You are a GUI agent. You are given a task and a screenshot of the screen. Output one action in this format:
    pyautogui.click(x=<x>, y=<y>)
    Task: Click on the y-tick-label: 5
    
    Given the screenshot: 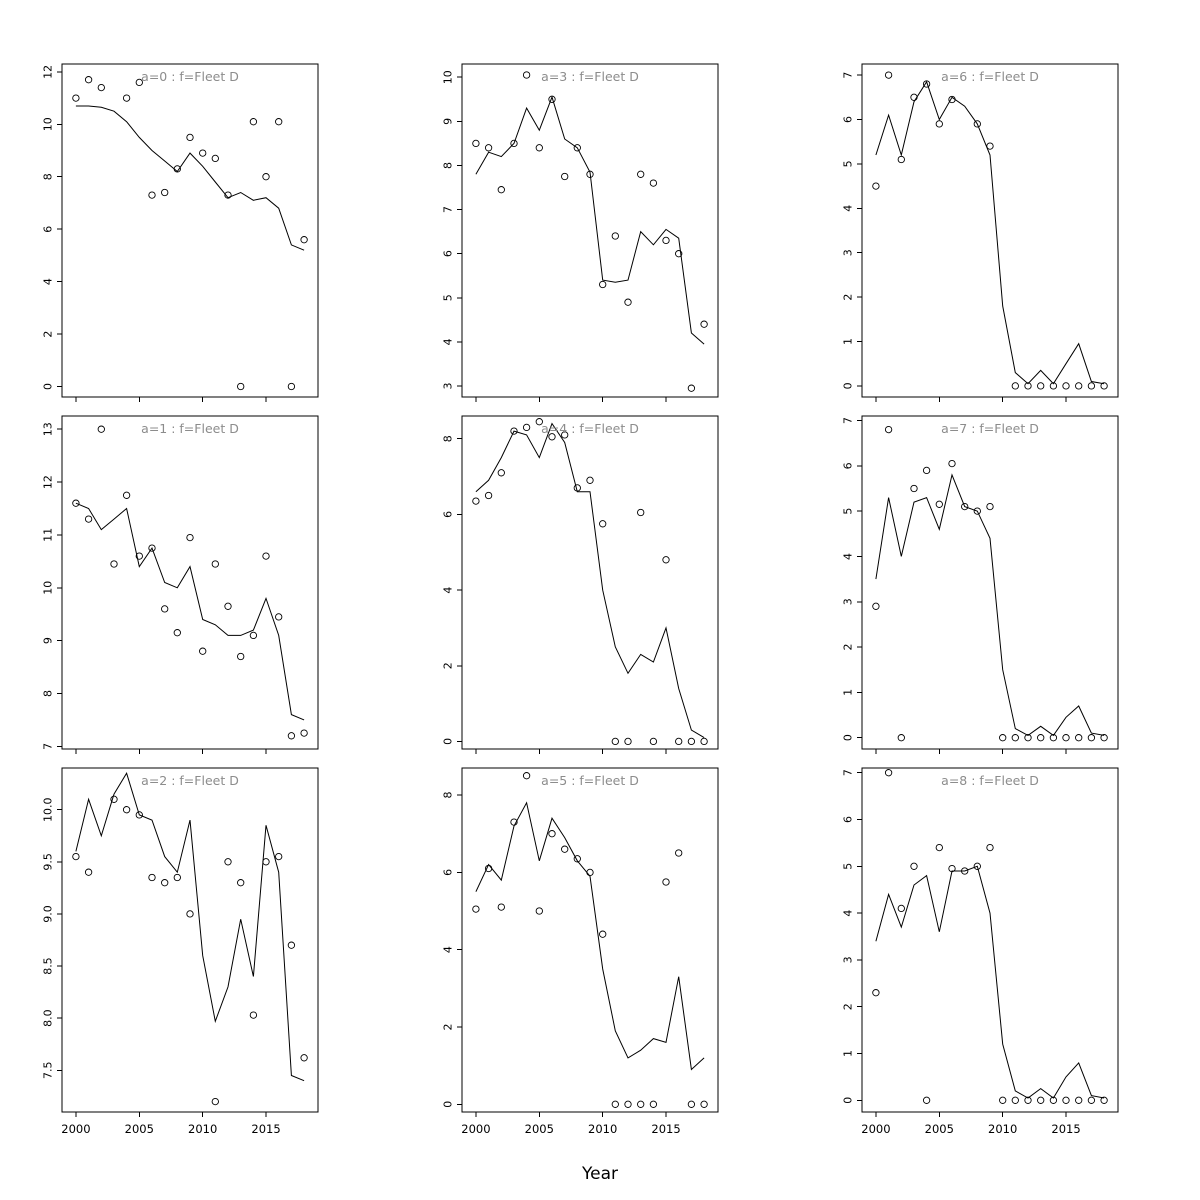 What is the action you would take?
    pyautogui.click(x=848, y=511)
    